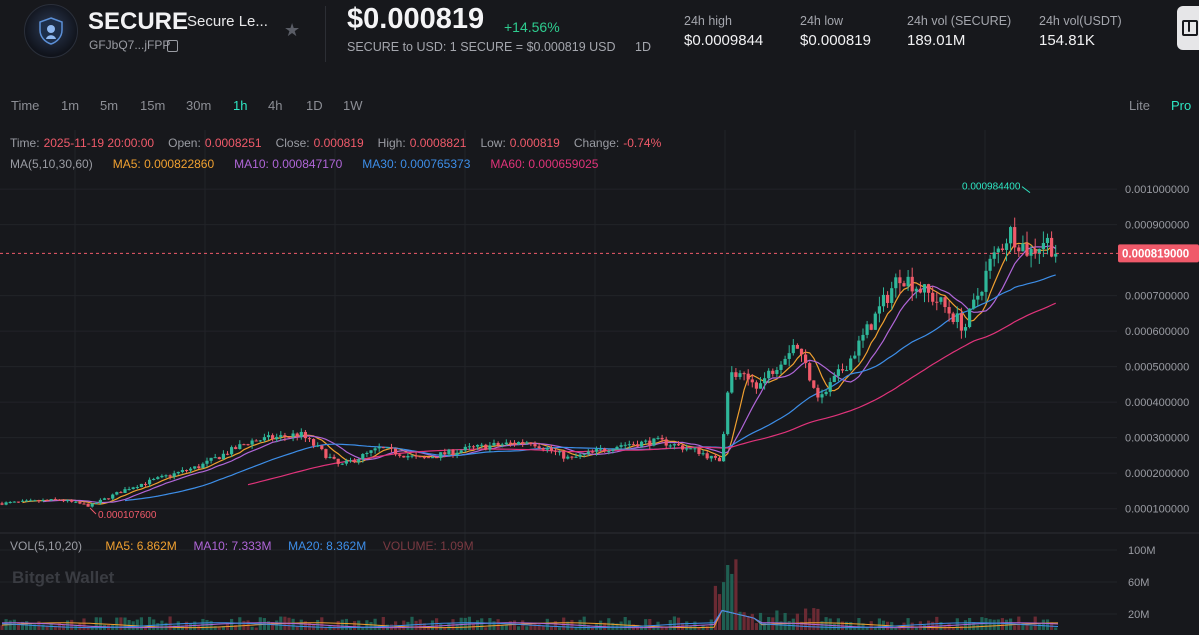 This screenshot has height=635, width=1199. What do you see at coordinates (530, 619) in the screenshot?
I see `vol-ma20-line` at bounding box center [530, 619].